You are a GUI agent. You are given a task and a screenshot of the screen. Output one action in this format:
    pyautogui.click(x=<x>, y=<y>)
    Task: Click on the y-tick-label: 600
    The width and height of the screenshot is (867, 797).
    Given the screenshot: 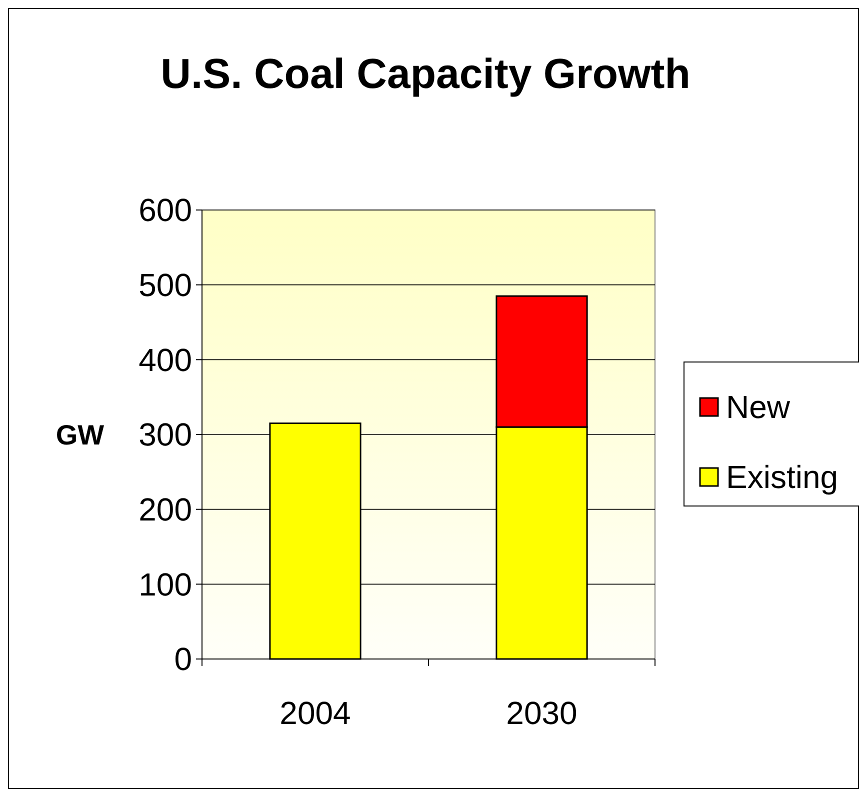 What is the action you would take?
    pyautogui.click(x=165, y=210)
    